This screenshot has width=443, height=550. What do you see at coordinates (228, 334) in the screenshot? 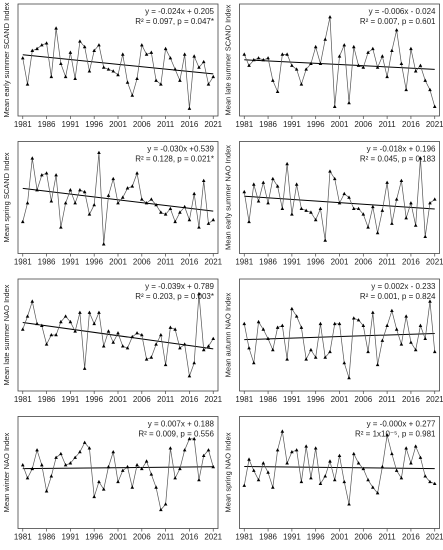
I see `y-axis-label: Mean autumn NAO Index` at bounding box center [228, 334].